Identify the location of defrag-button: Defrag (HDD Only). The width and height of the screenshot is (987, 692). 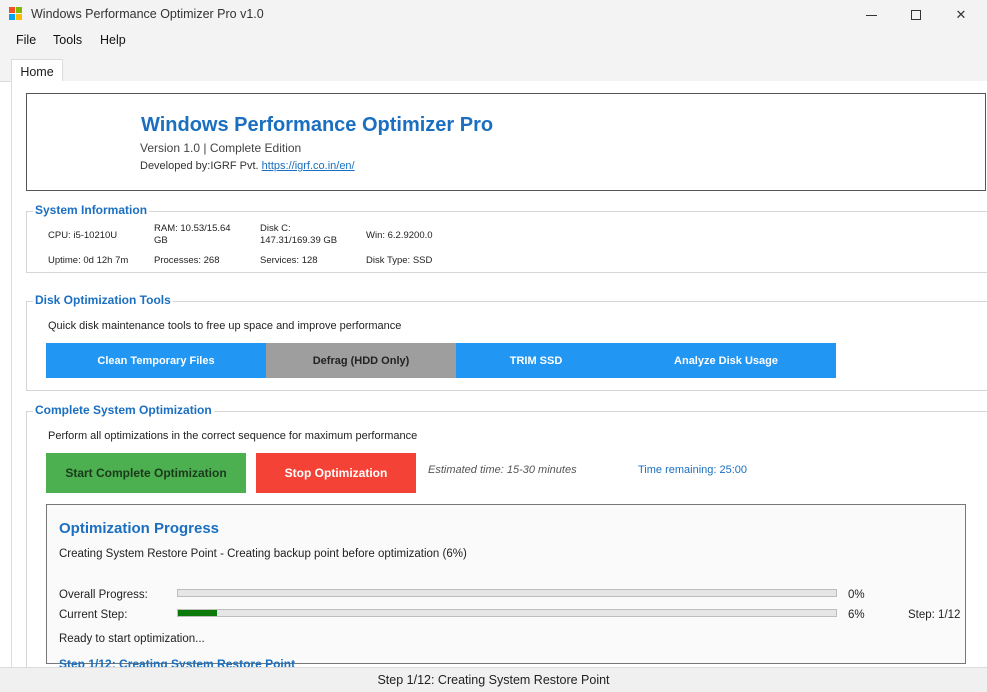
(361, 360).